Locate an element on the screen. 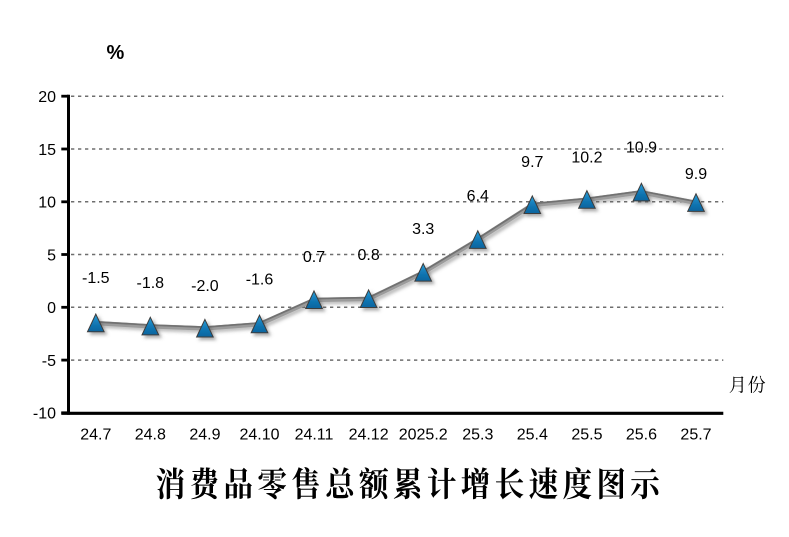 The height and width of the screenshot is (537, 789). svg-text: 24.10 is located at coordinates (259, 434).